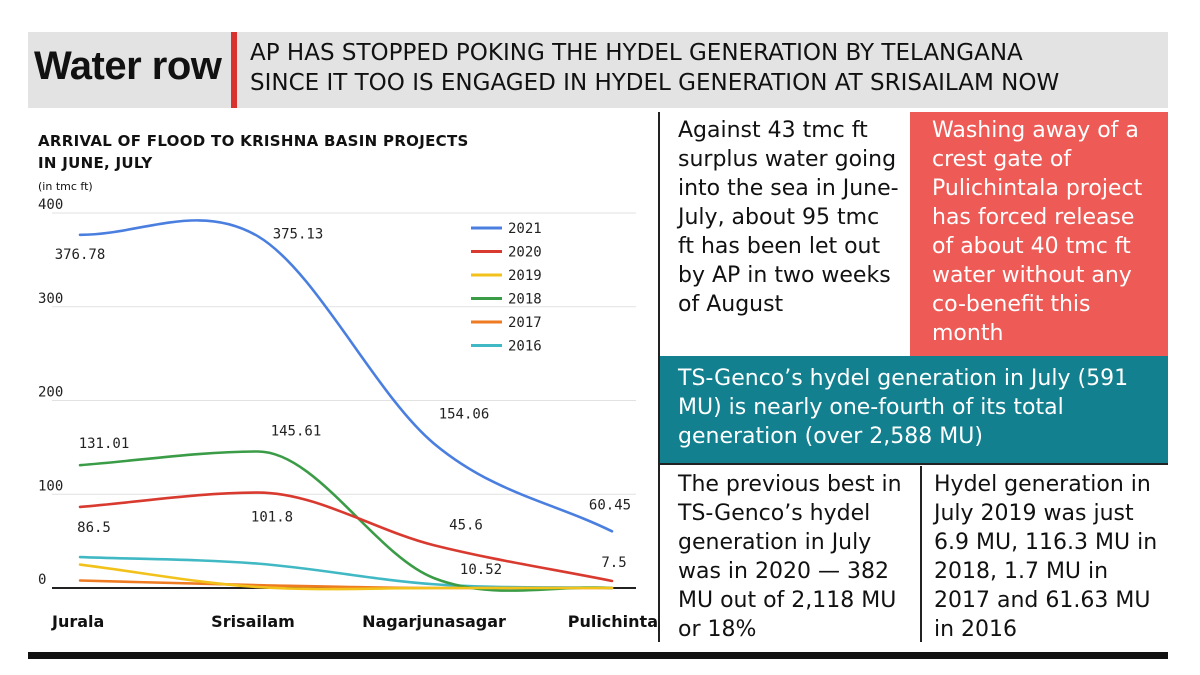  I want to click on x-tick-label-pulichintala: Pulichintala, so click(613, 621).